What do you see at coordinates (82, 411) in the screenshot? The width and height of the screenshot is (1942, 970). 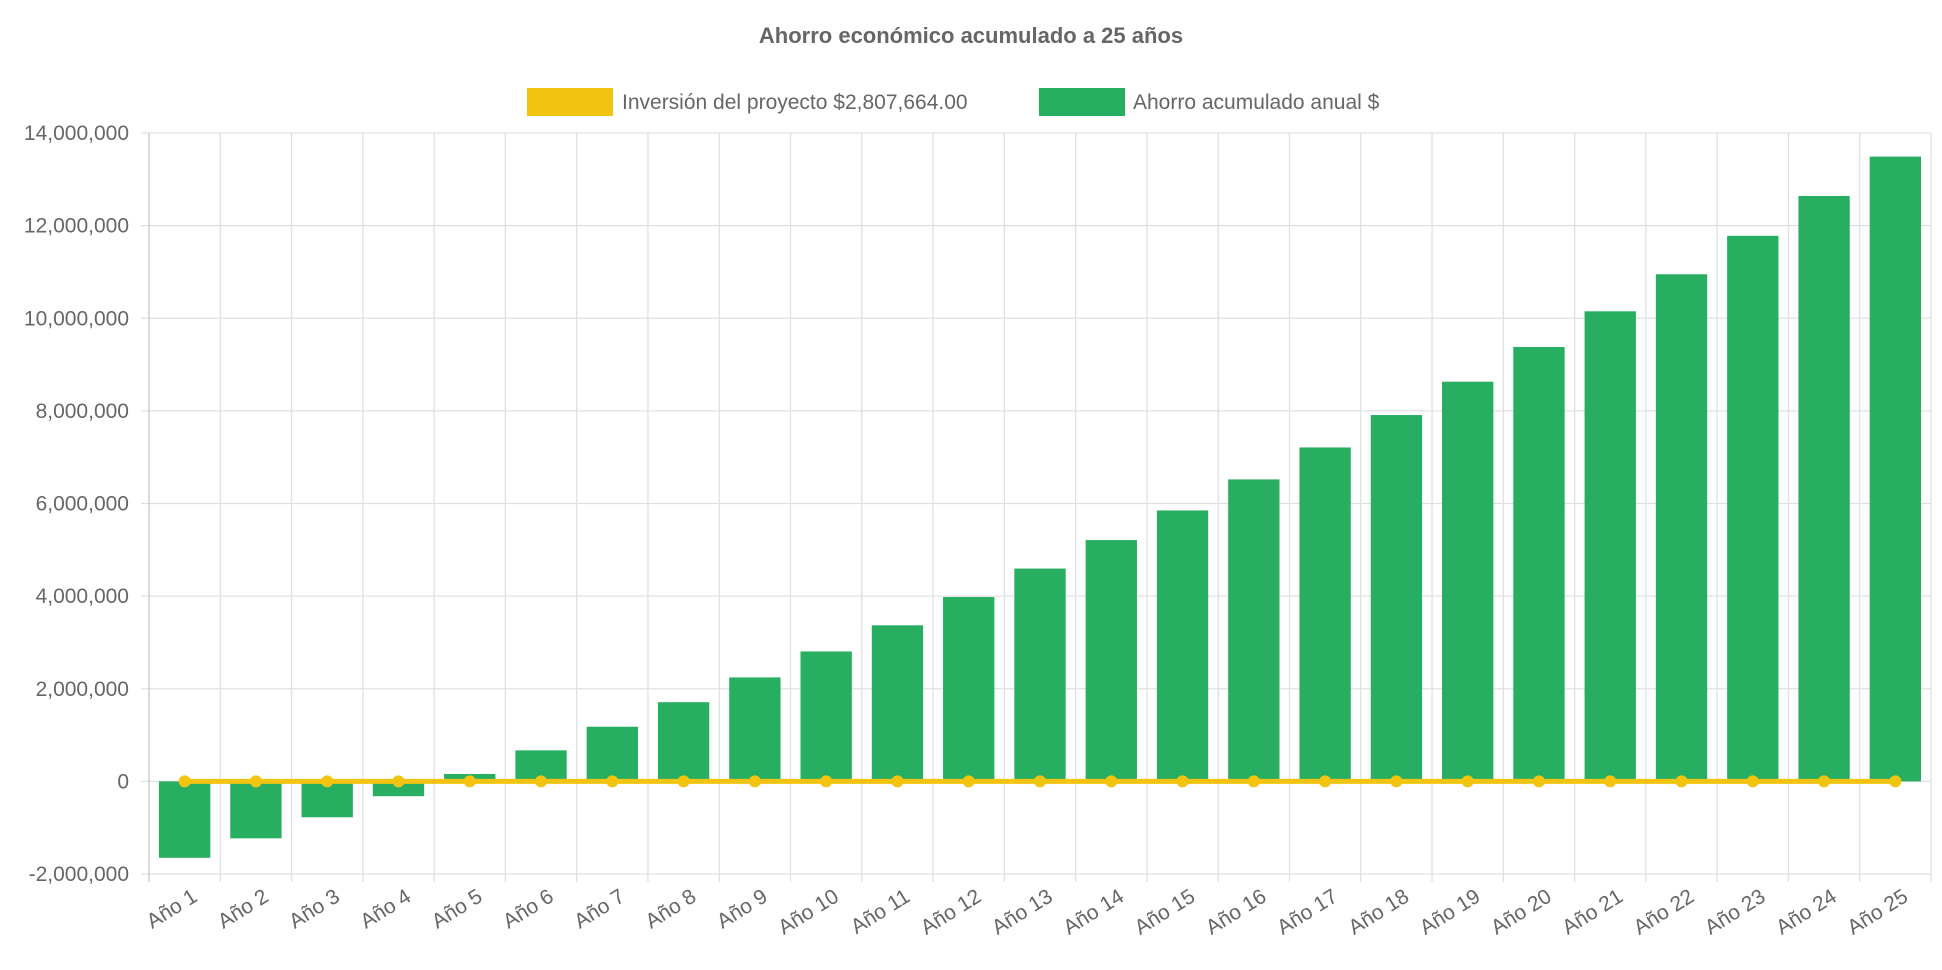 I see `y-tick-label: 8,000,000` at bounding box center [82, 411].